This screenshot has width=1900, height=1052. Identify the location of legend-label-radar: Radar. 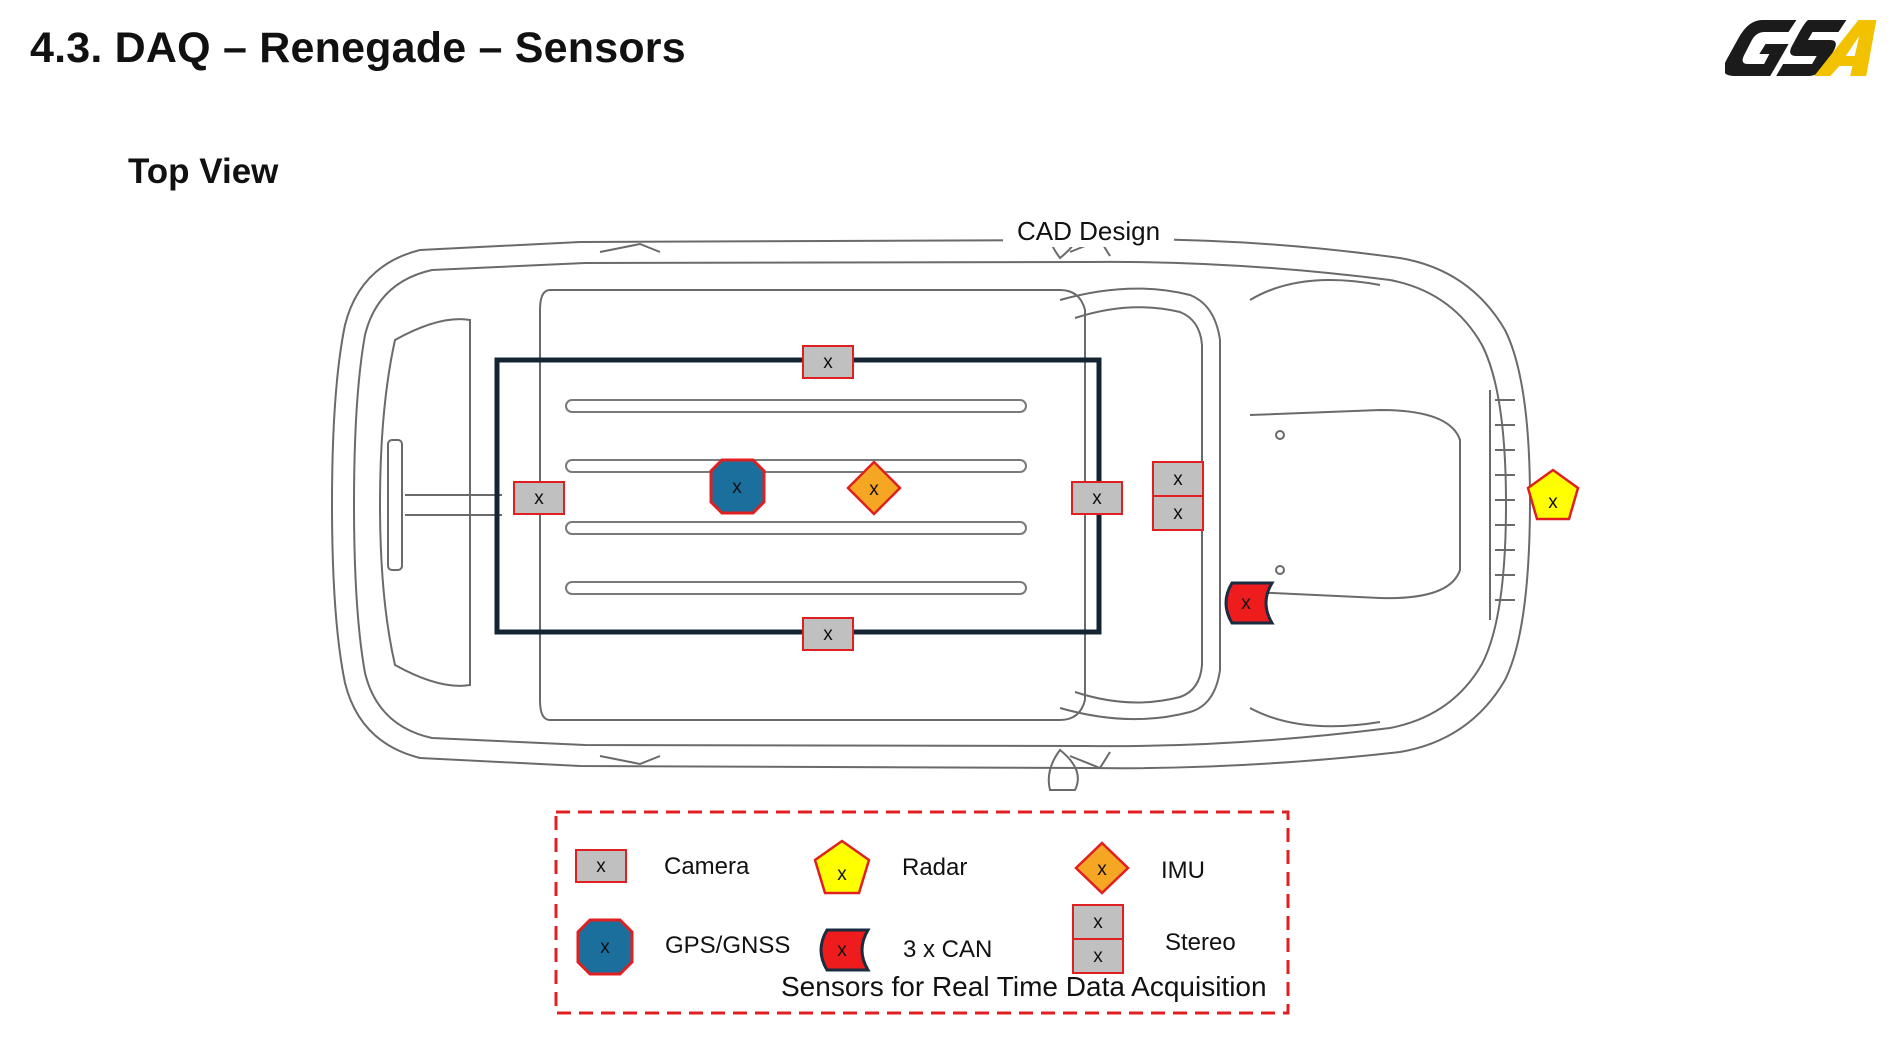
(935, 867).